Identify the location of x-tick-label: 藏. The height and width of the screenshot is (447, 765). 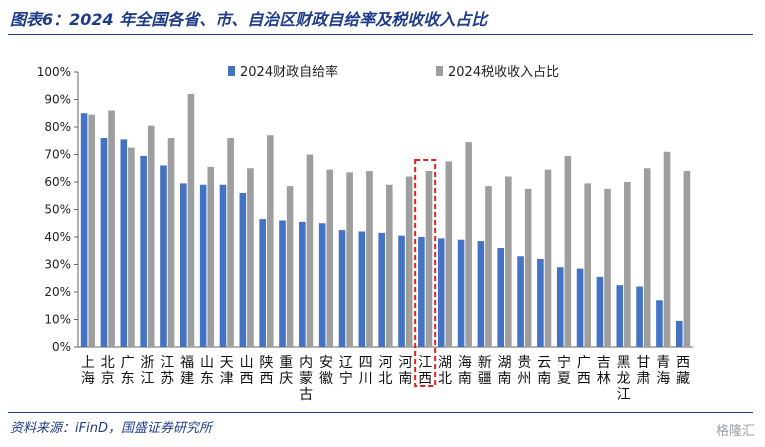
(683, 379).